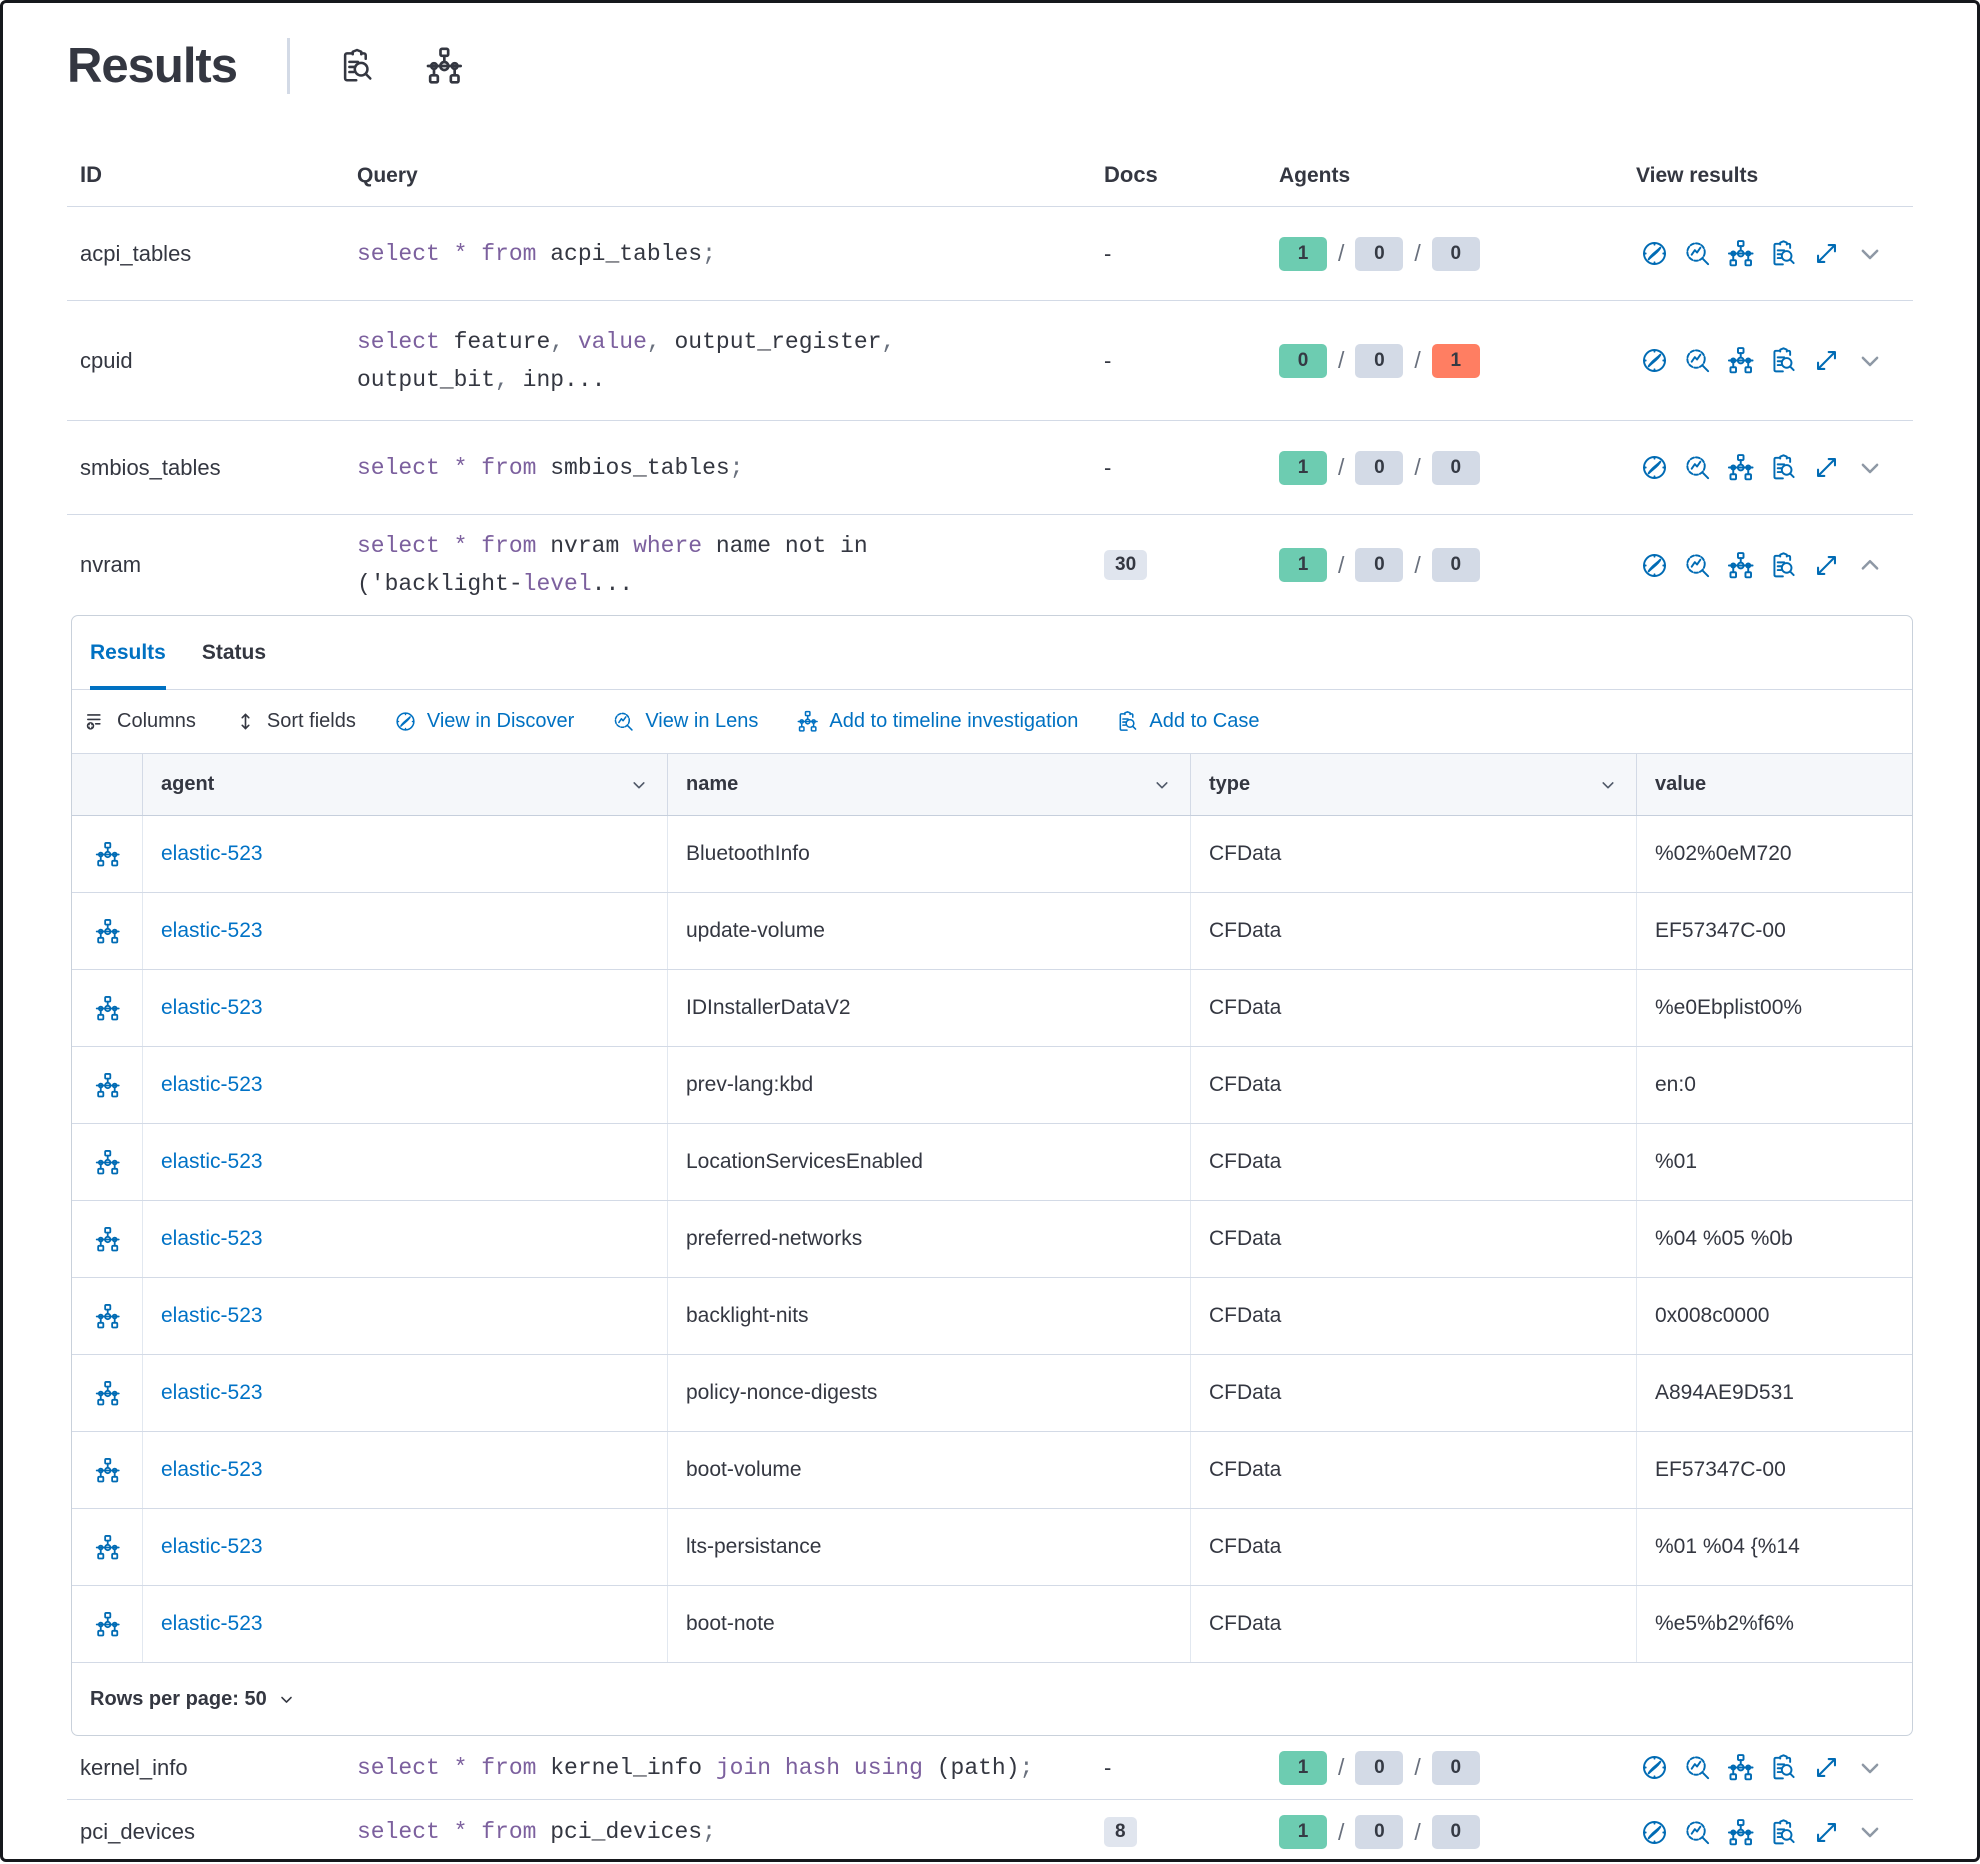 The image size is (1980, 1864). What do you see at coordinates (929, 784) in the screenshot?
I see `column-header-name: name` at bounding box center [929, 784].